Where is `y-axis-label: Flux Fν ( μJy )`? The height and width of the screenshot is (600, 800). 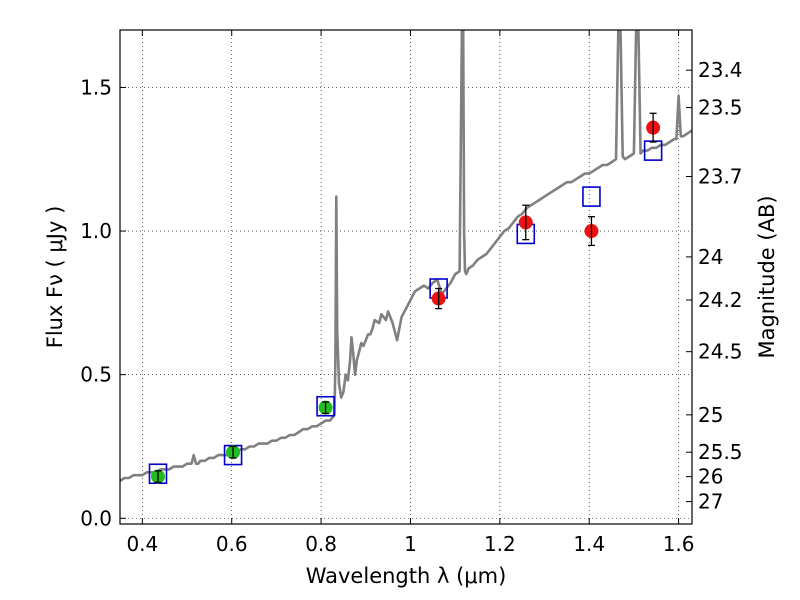
y-axis-label: Flux Fν ( μJy ) is located at coordinates (55, 277).